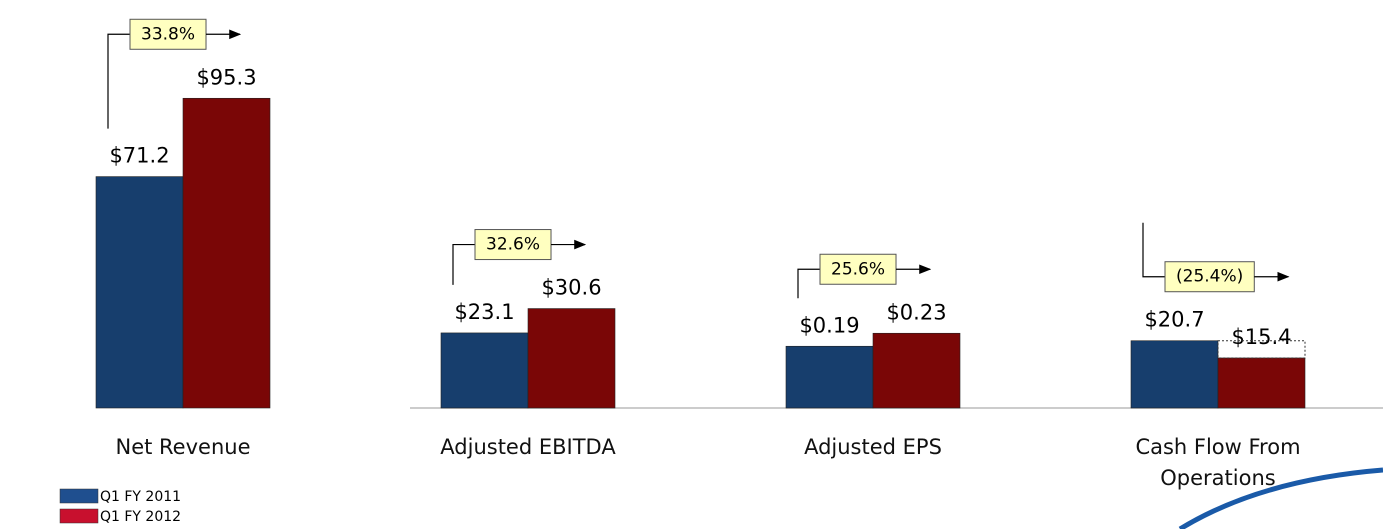 Image resolution: width=1383 pixels, height=529 pixels. I want to click on data-label: $20.7, so click(1174, 320).